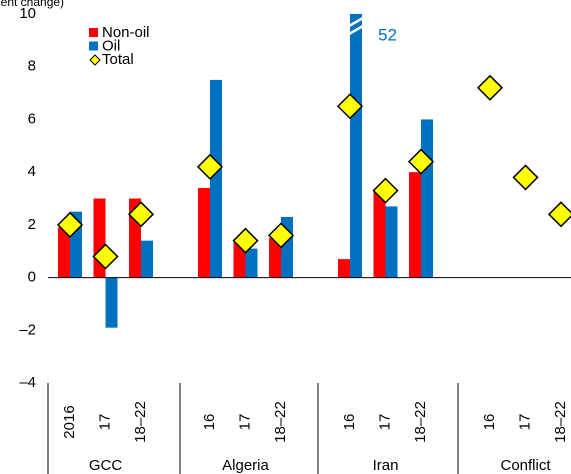 Image resolution: width=571 pixels, height=474 pixels. I want to click on legend-label: Total, so click(118, 59).